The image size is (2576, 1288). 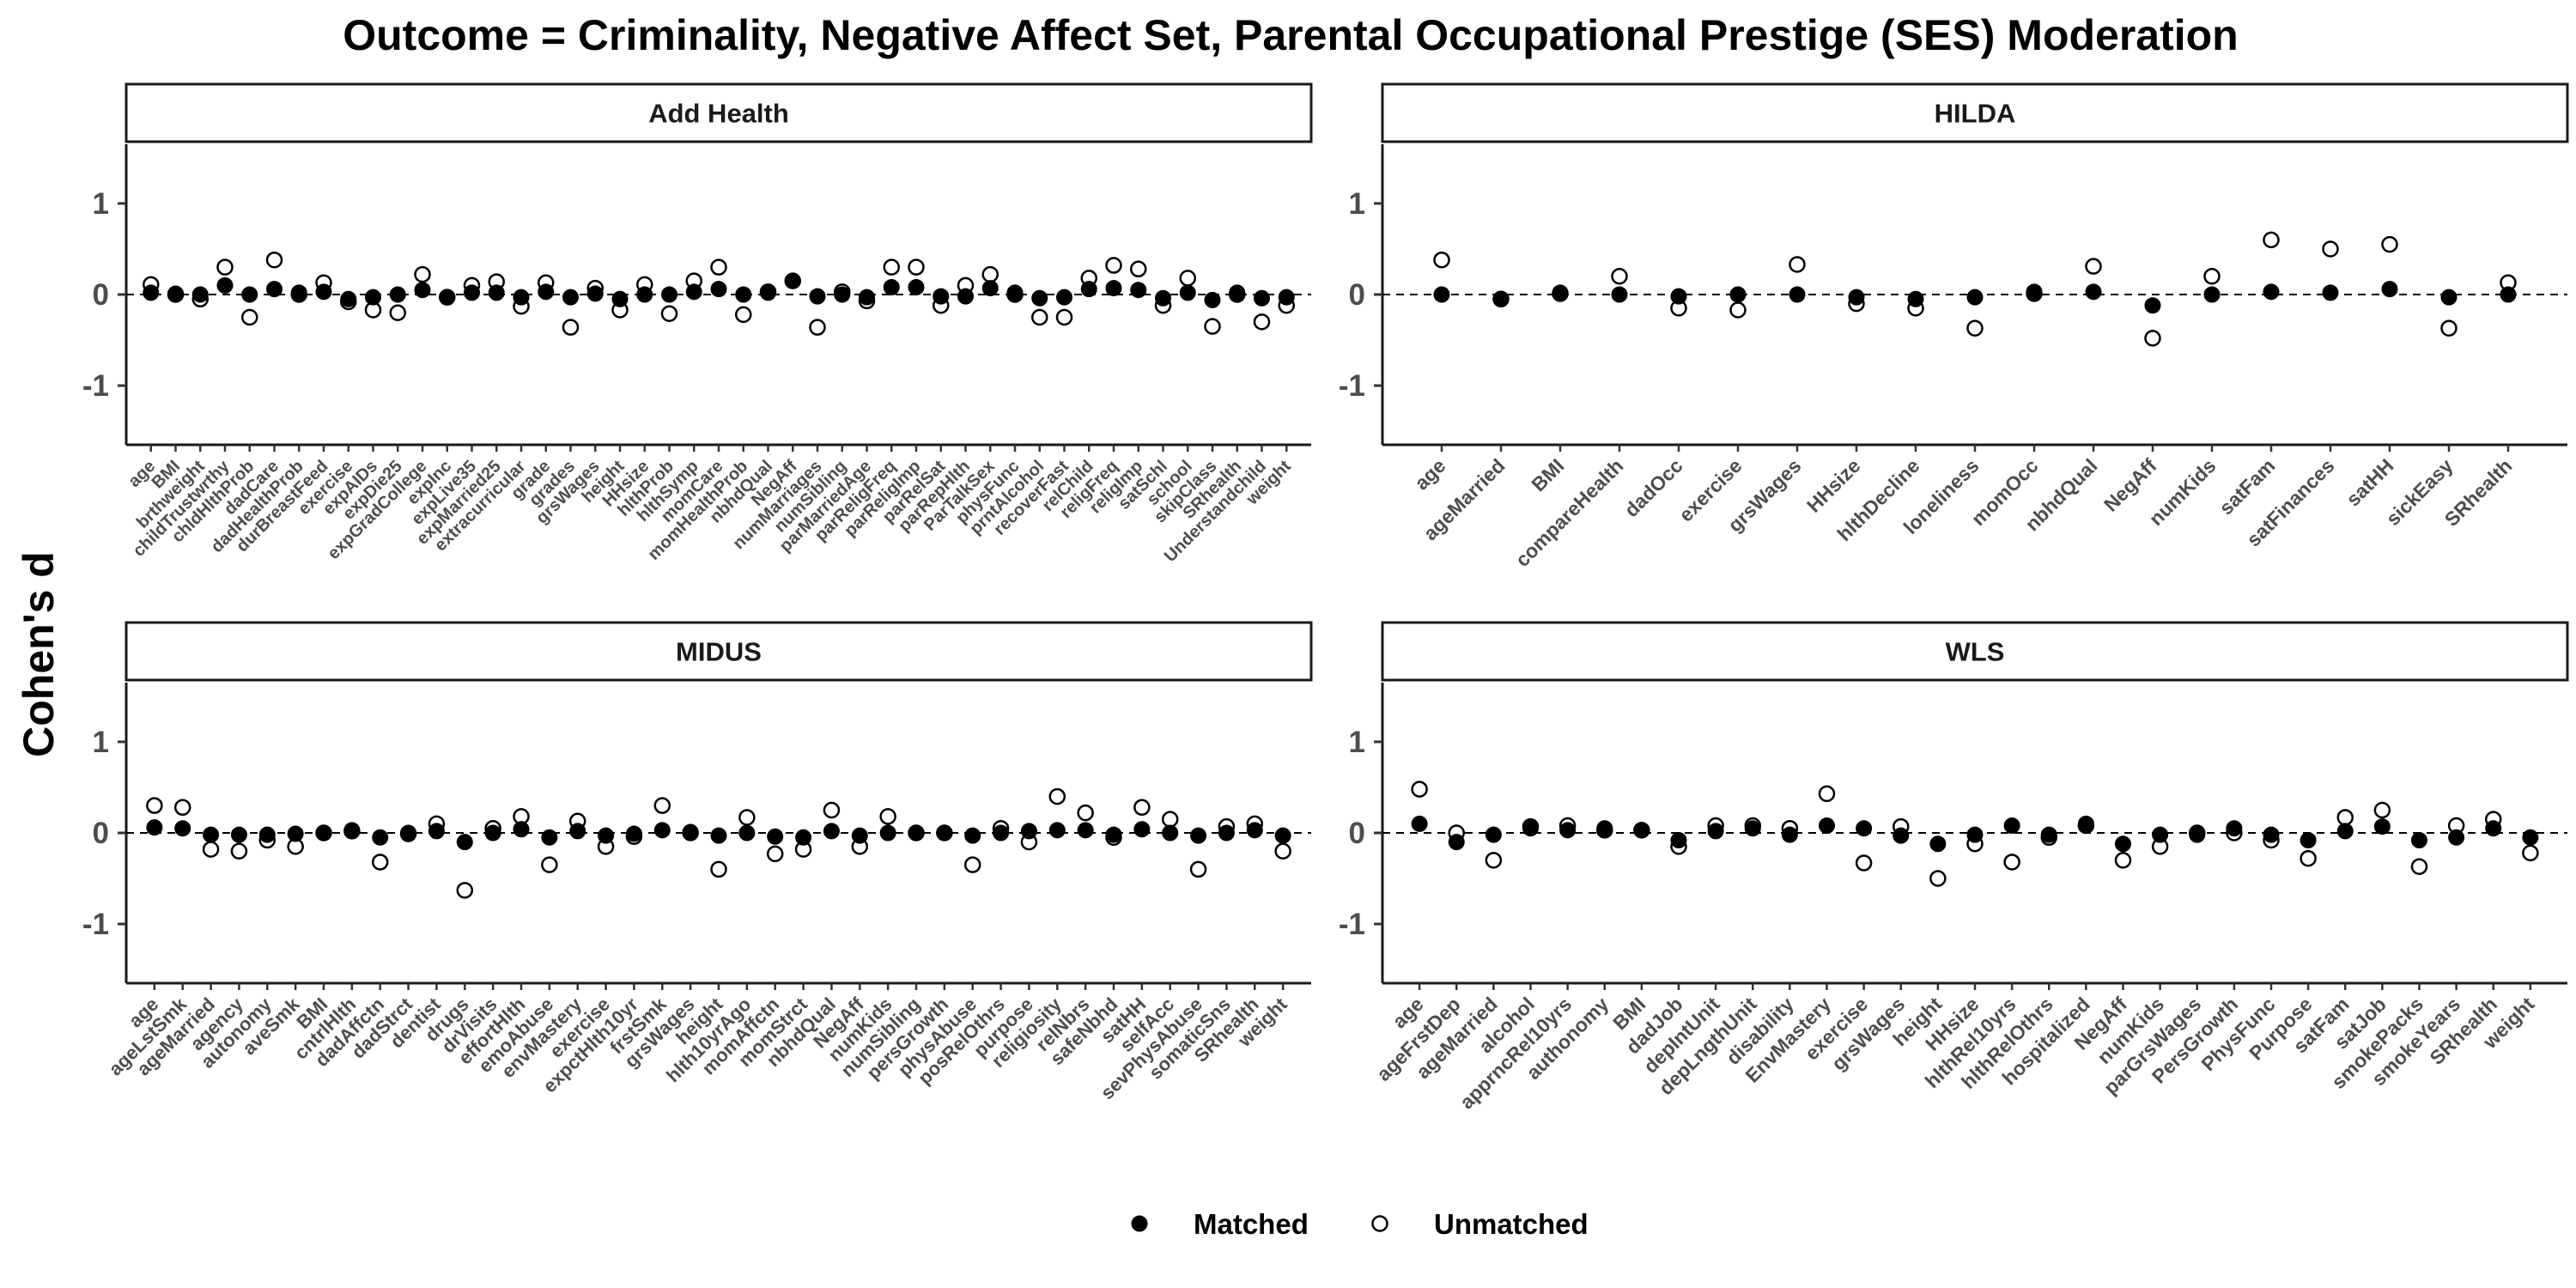 What do you see at coordinates (718, 267) in the screenshot?
I see `point-unmatched-momcare` at bounding box center [718, 267].